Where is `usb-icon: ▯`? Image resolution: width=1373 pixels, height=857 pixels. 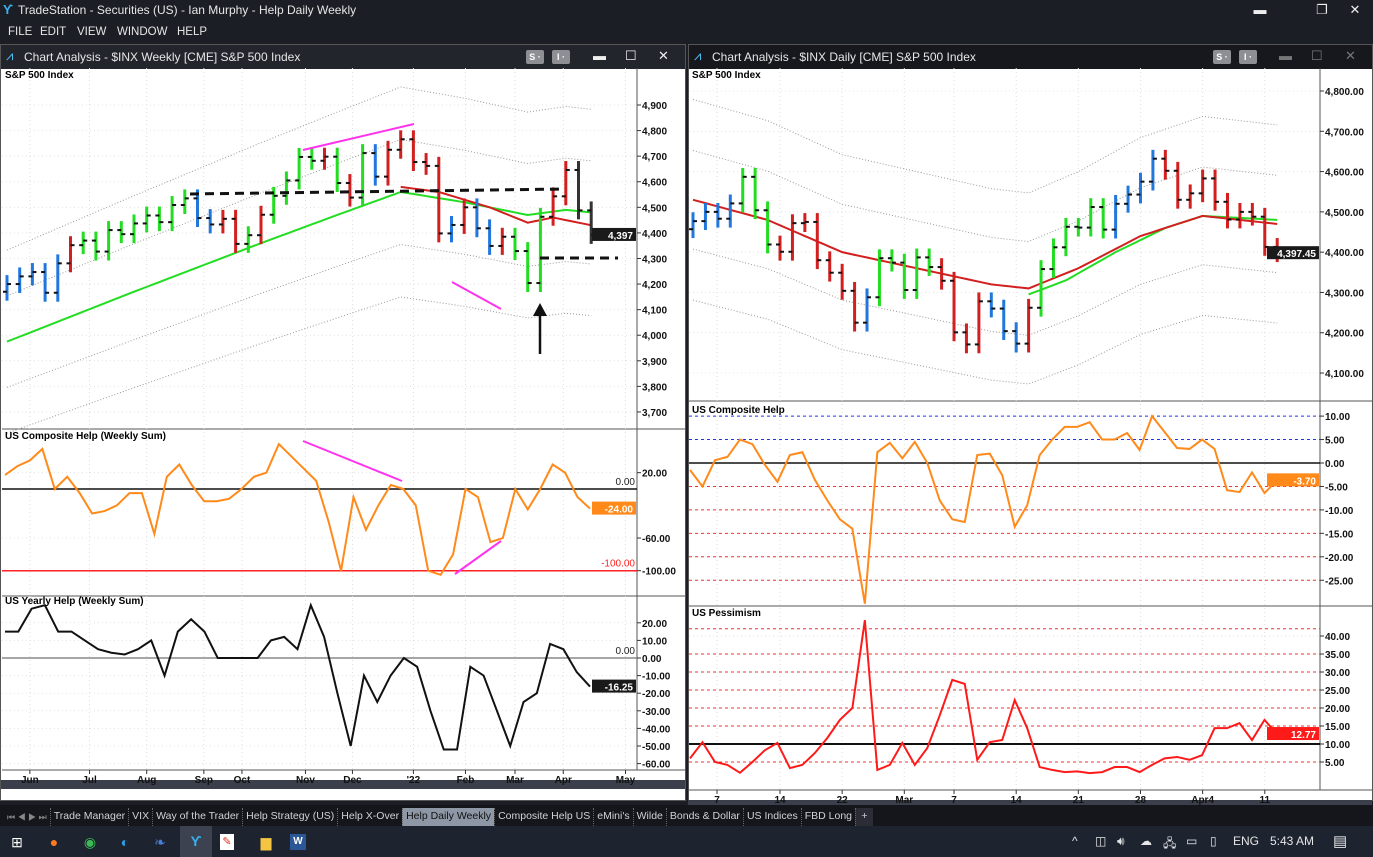 usb-icon: ▯ is located at coordinates (1213, 841).